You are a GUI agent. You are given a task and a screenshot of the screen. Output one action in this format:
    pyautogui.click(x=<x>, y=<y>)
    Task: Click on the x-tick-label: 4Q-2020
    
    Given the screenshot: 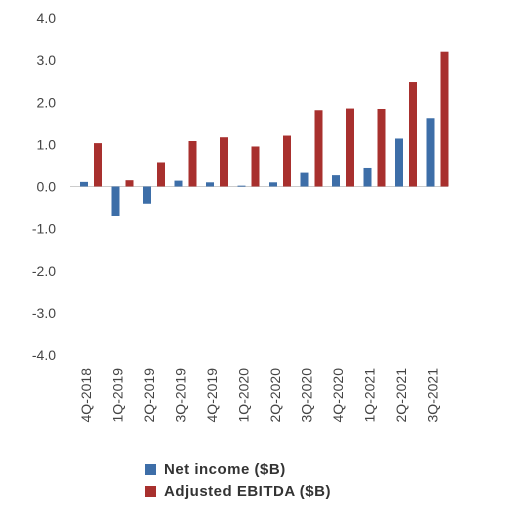 What is the action you would take?
    pyautogui.click(x=338, y=395)
    